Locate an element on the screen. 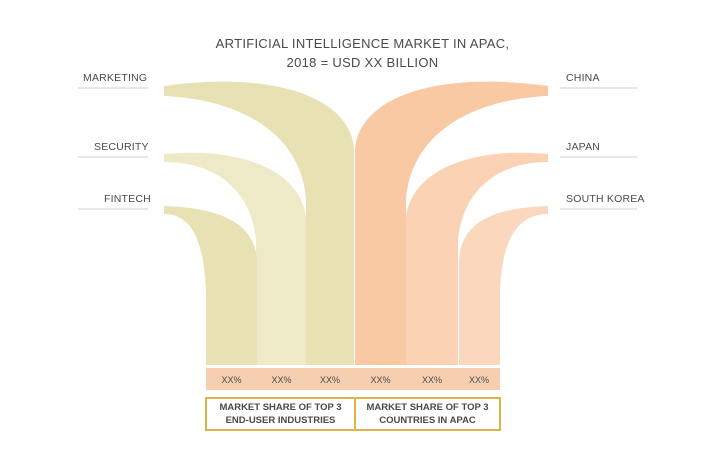  label-south-korea: SOUTH KOREA is located at coordinates (605, 199).